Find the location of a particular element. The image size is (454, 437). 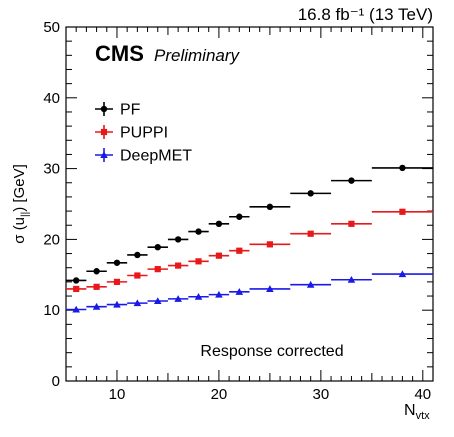

x-tick-label: 30 is located at coordinates (321, 394).